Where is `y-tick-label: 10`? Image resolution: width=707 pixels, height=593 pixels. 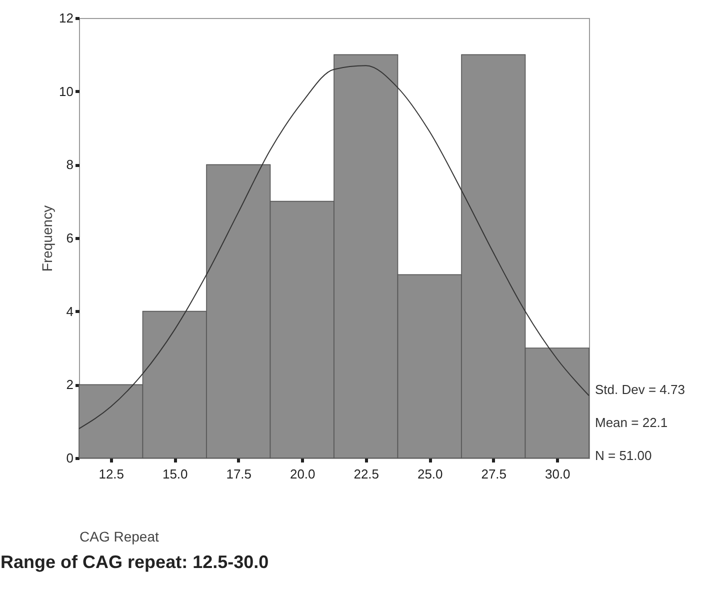 y-tick-label: 10 is located at coordinates (66, 91).